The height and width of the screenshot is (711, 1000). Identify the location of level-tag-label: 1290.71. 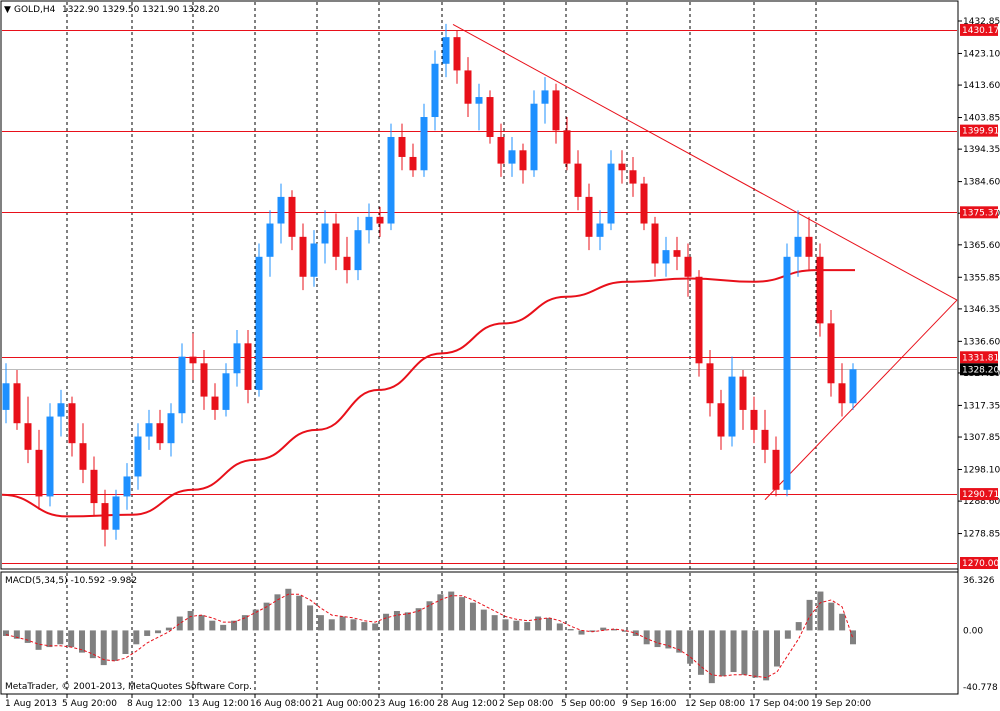
(980, 495).